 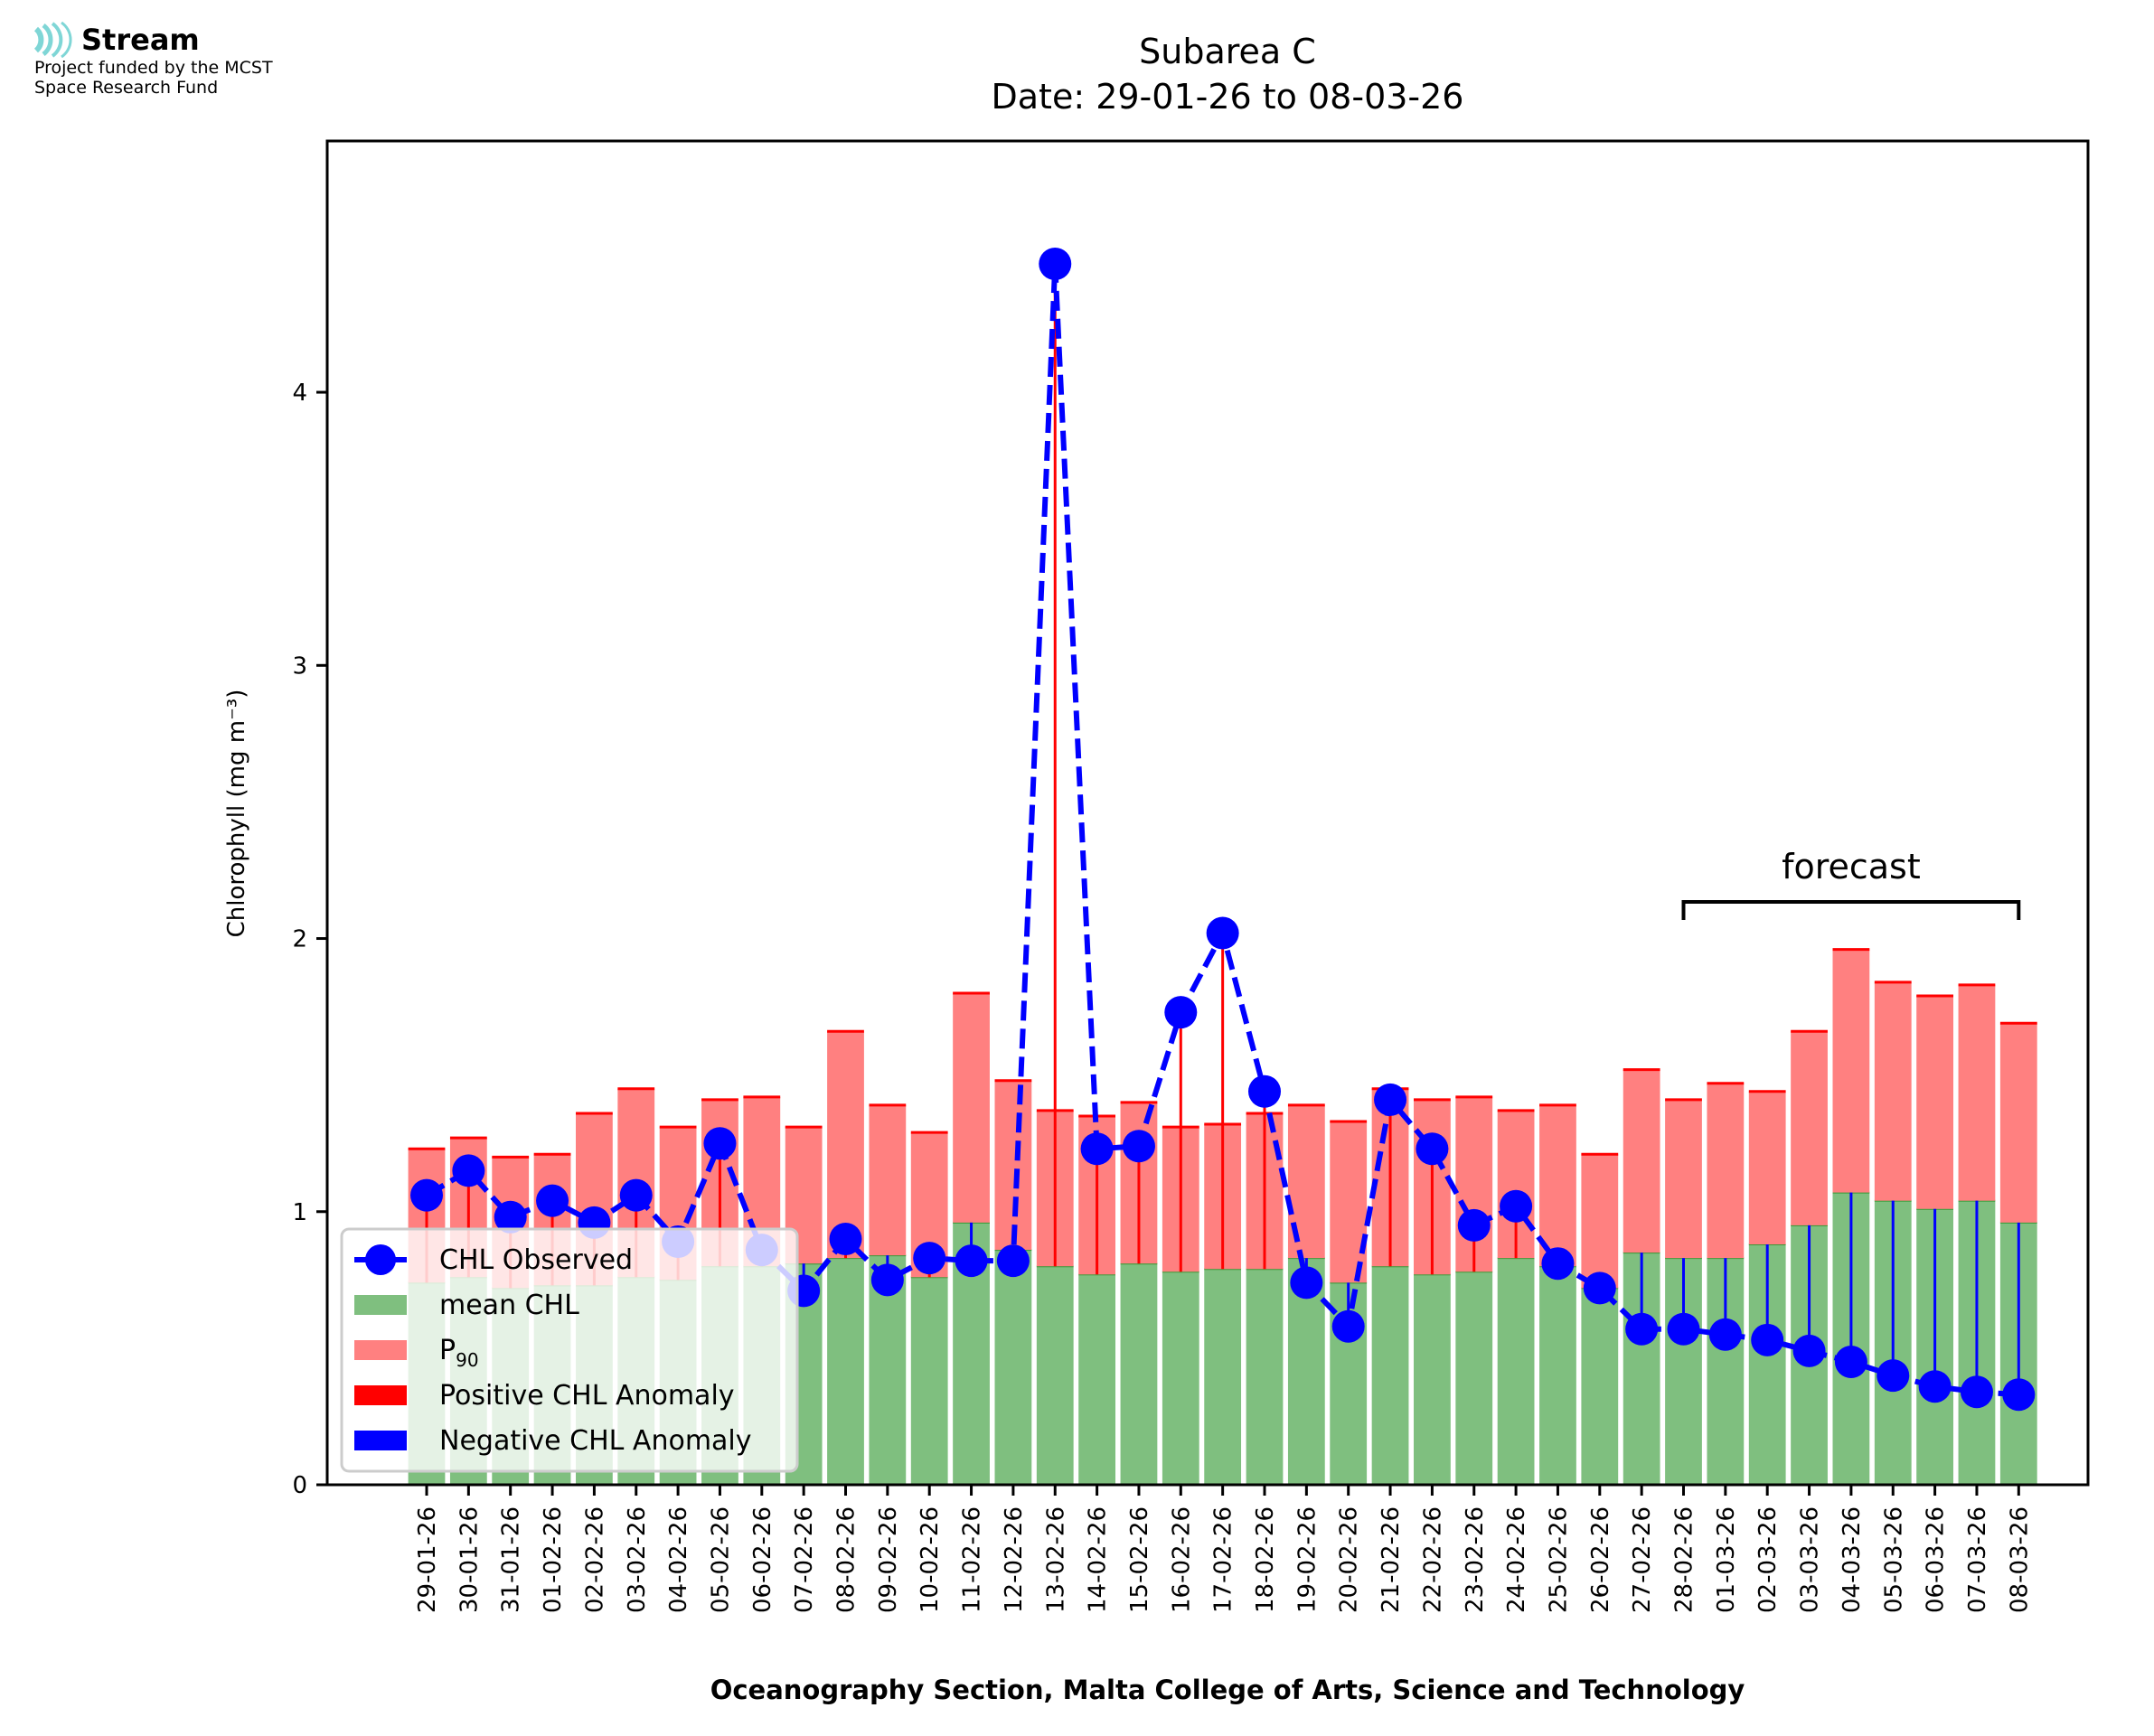 What do you see at coordinates (1600, 1560) in the screenshot?
I see `x-tick-label: 26-02-26` at bounding box center [1600, 1560].